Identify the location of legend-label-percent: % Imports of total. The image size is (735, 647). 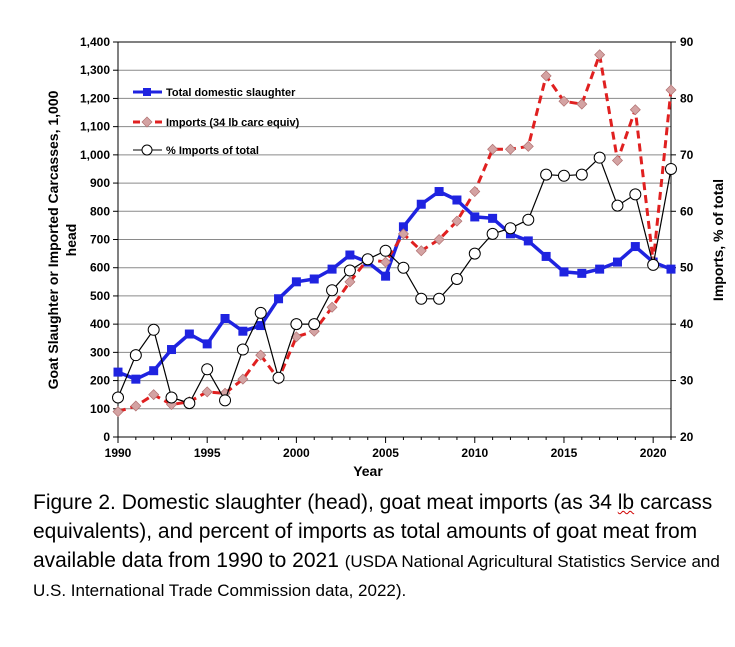
(212, 151).